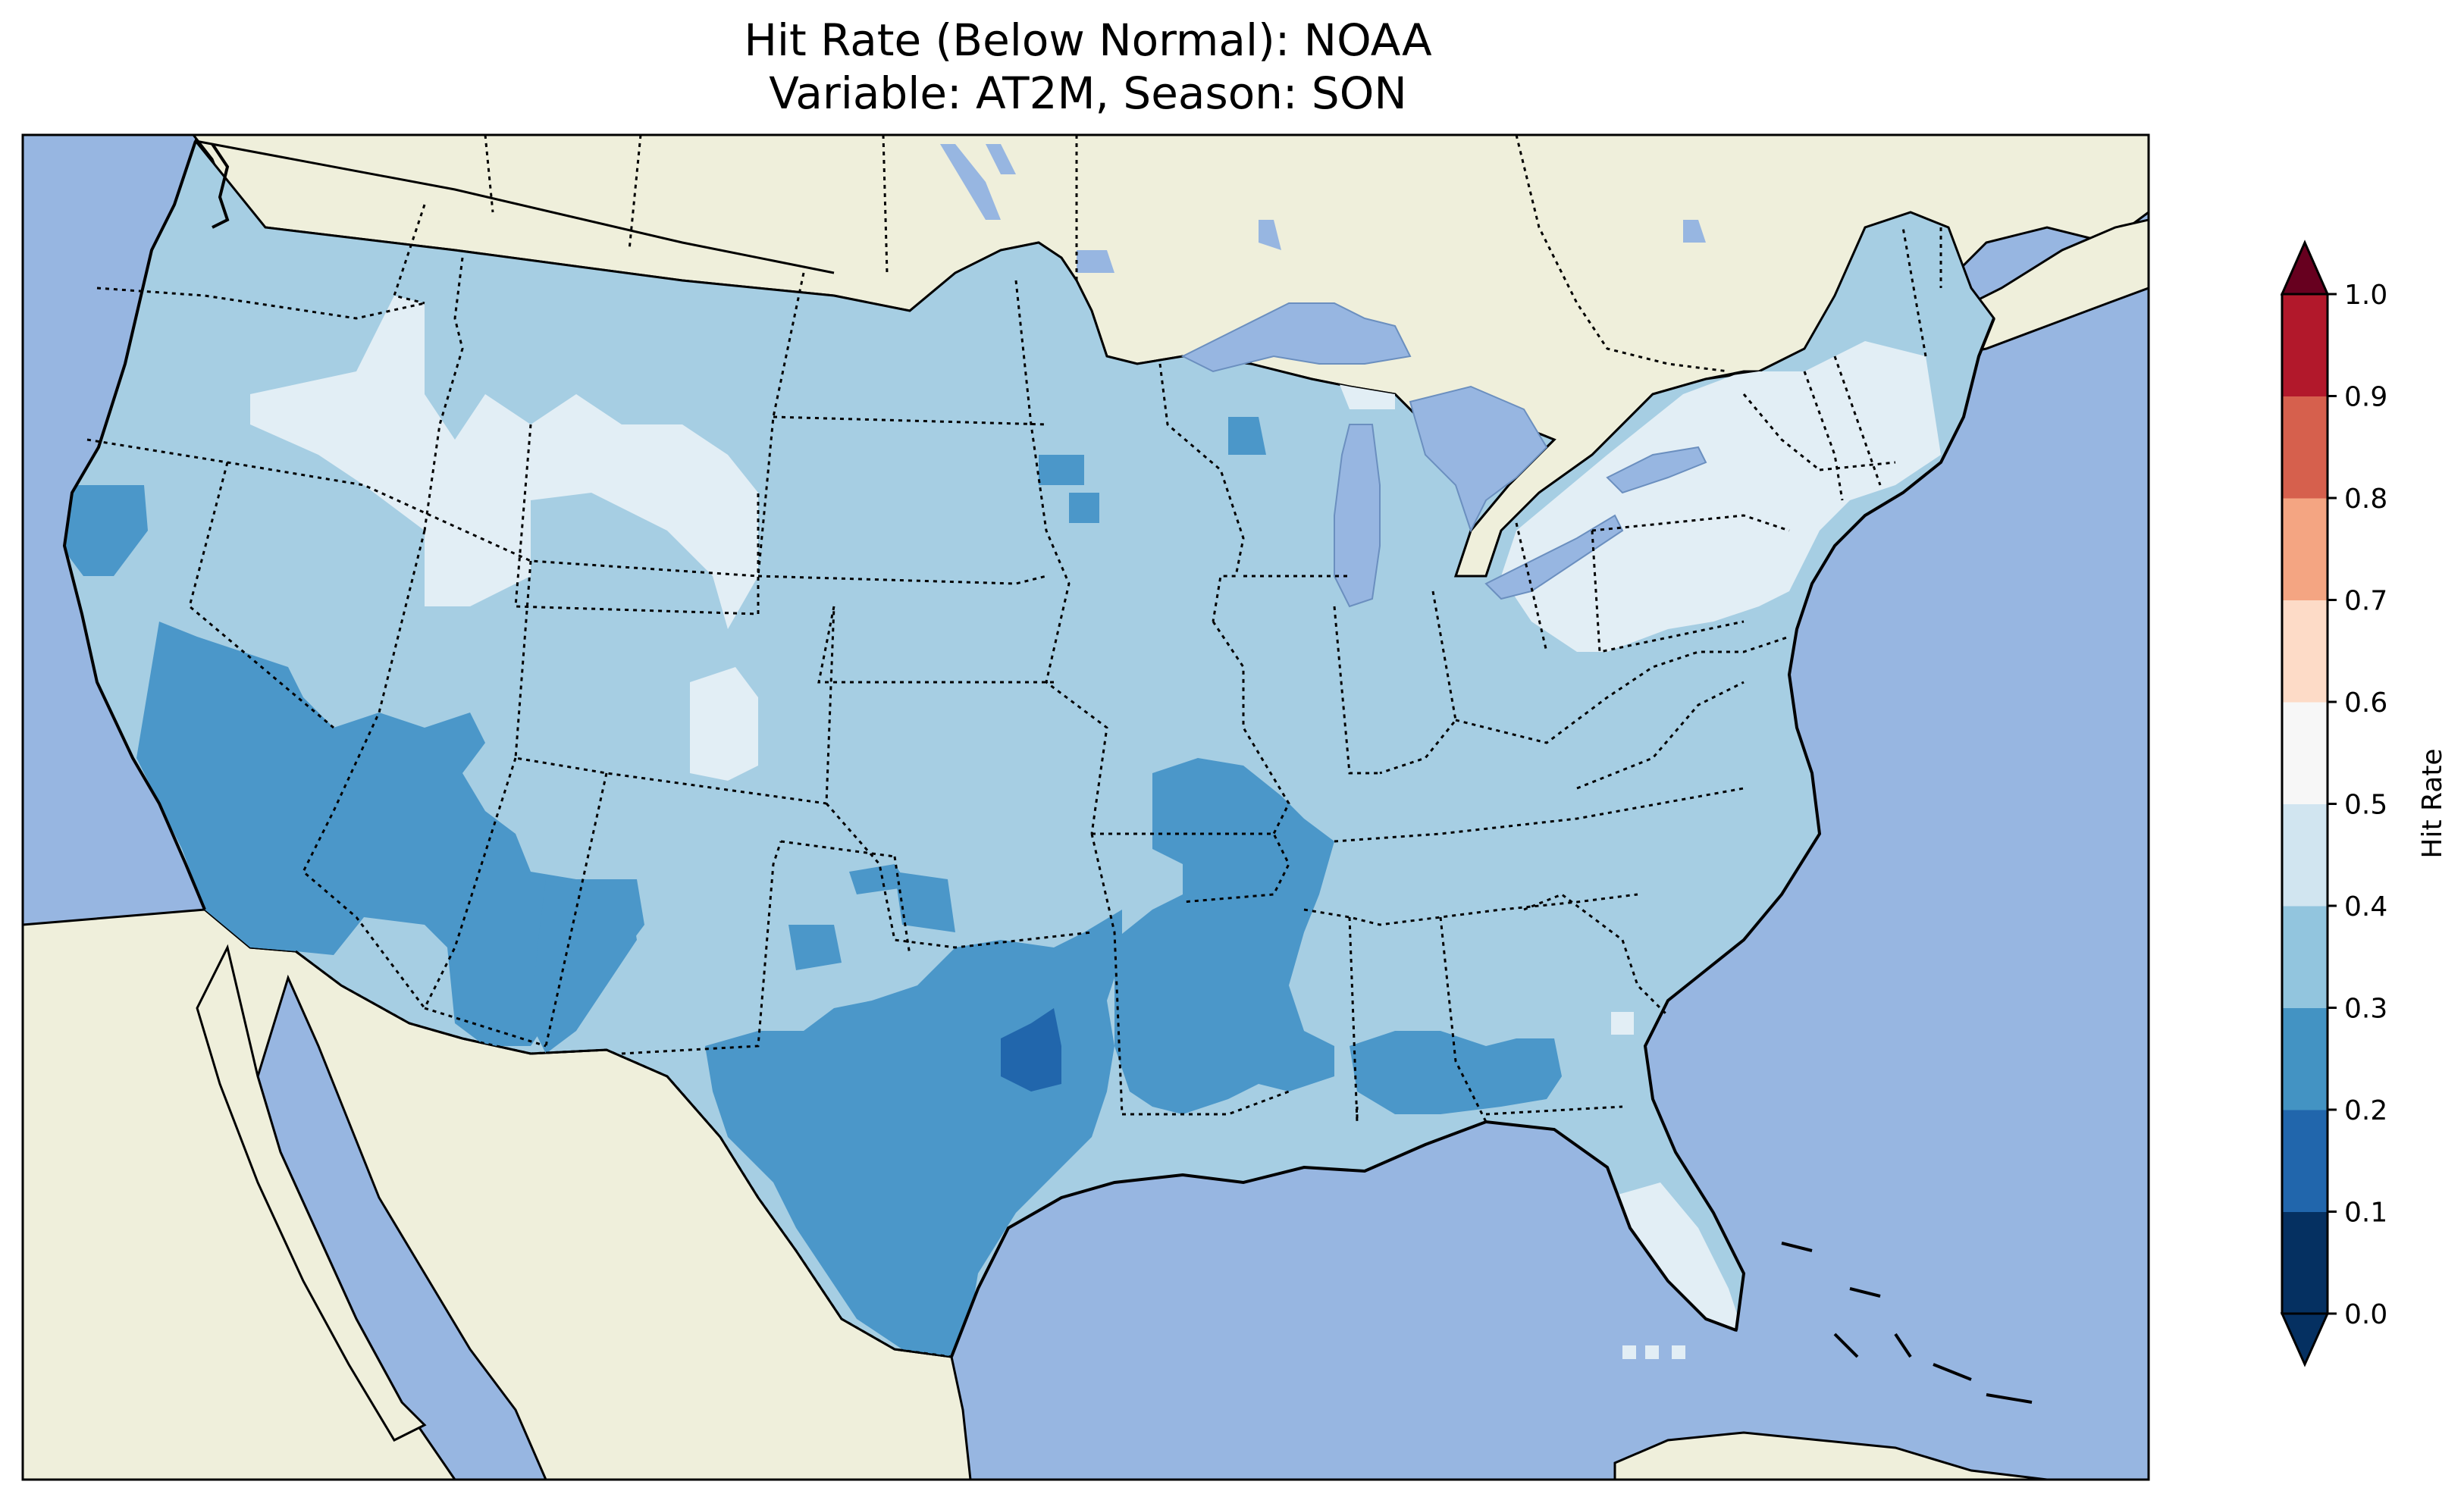 This screenshot has height=1494, width=2464. Describe the element at coordinates (2365, 601) in the screenshot. I see `colorbar-tick-label: 0.7` at that location.